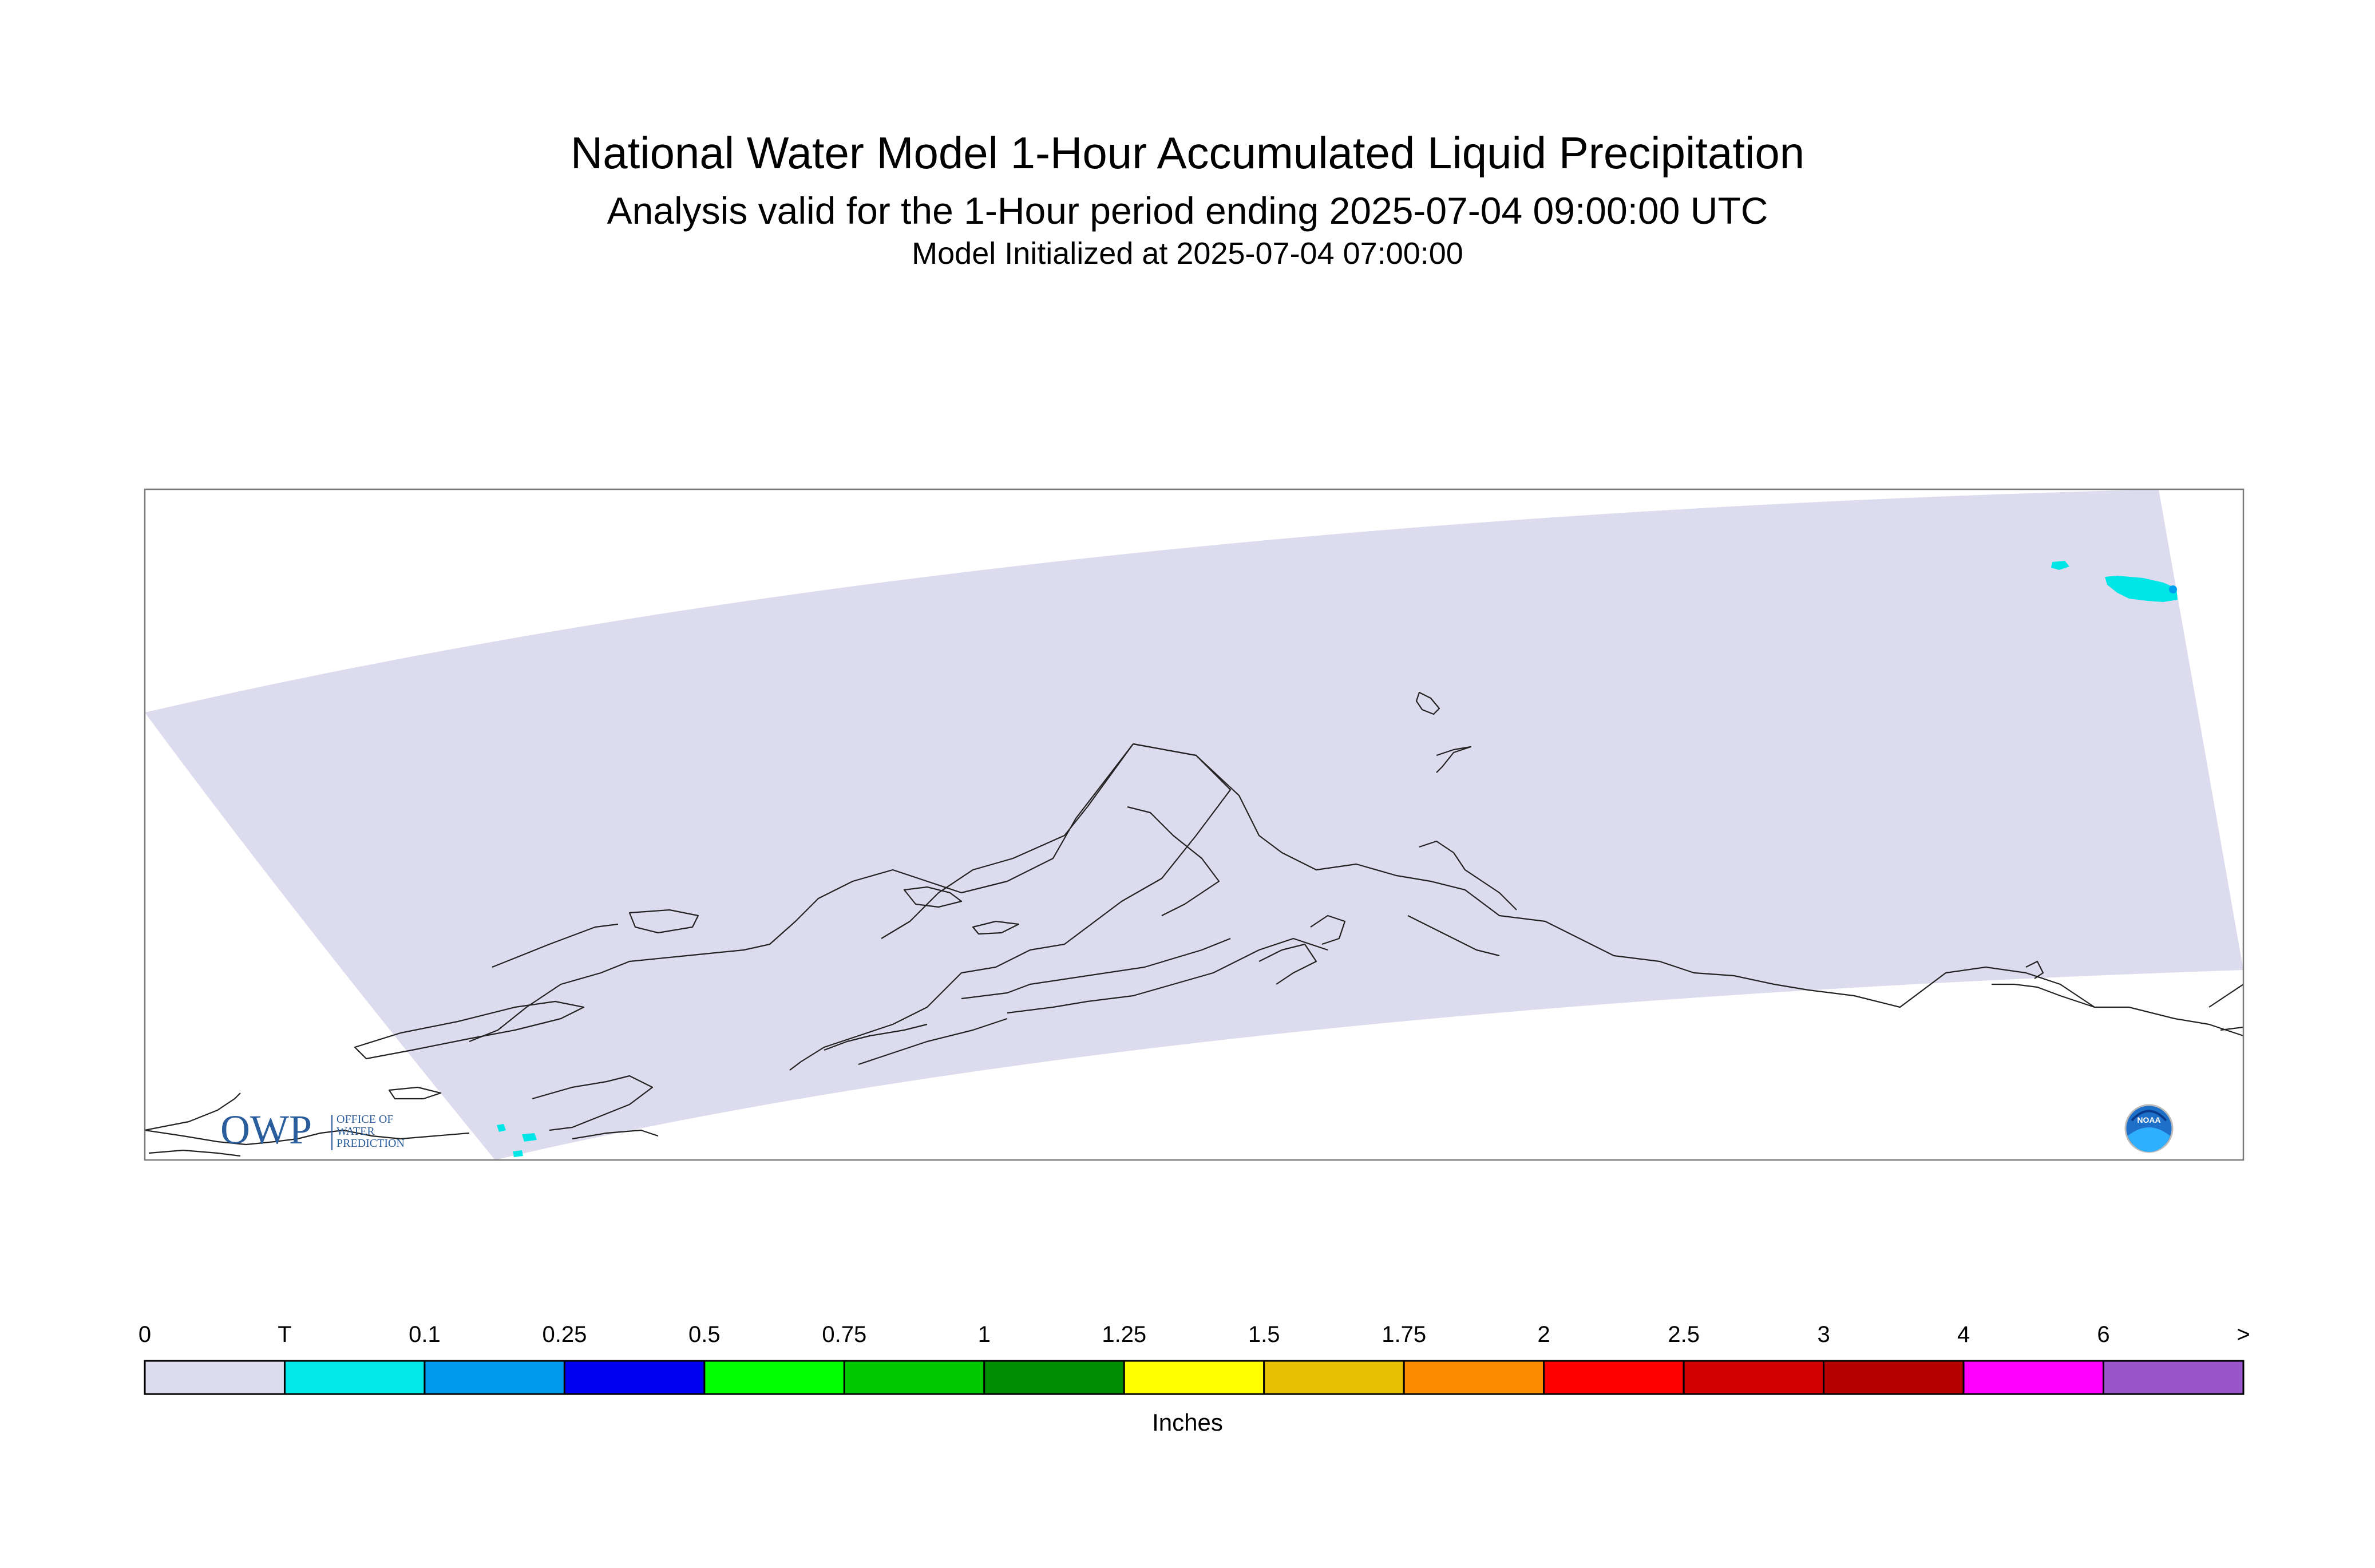  Describe the element at coordinates (2149, 1128) in the screenshot. I see `noaa-logo: NOAA` at that location.